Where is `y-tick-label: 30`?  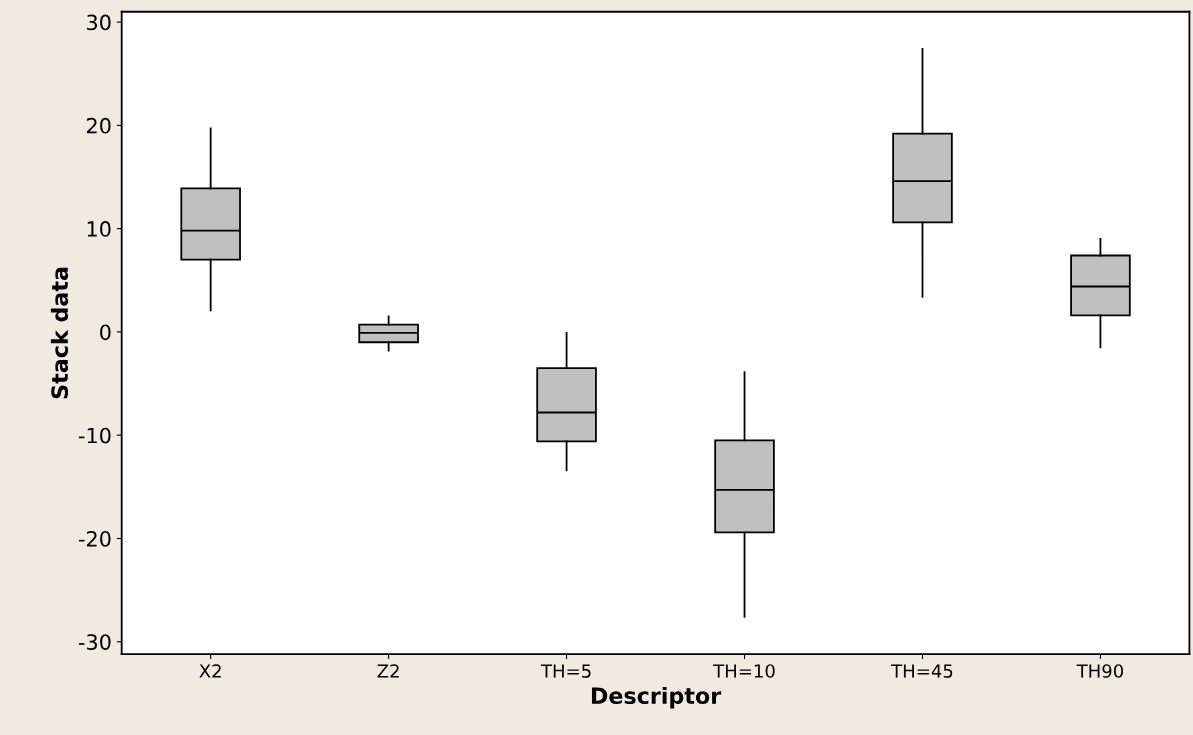 y-tick-label: 30 is located at coordinates (99, 22).